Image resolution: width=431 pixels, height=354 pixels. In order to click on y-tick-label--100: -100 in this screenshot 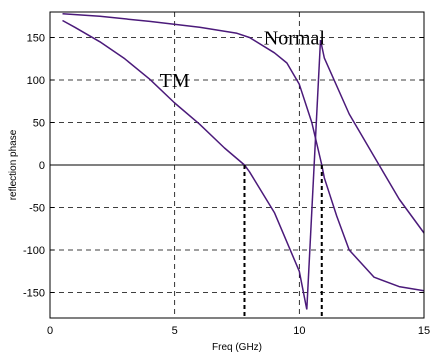, I will do `click(34, 251)`.